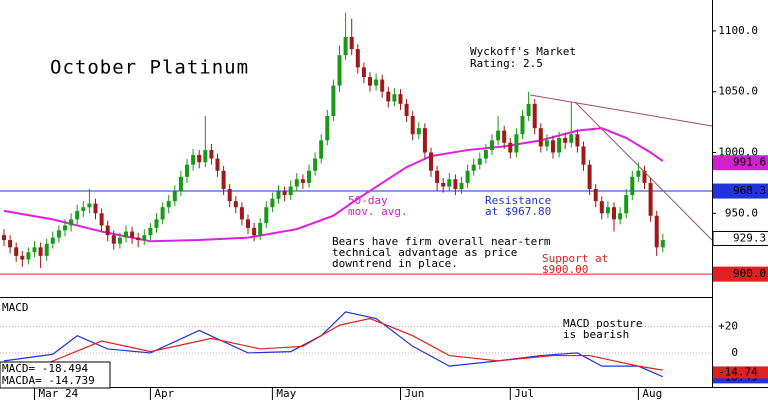 The image size is (768, 400). Describe the element at coordinates (738, 371) in the screenshot. I see `value-label: -14.74` at that location.